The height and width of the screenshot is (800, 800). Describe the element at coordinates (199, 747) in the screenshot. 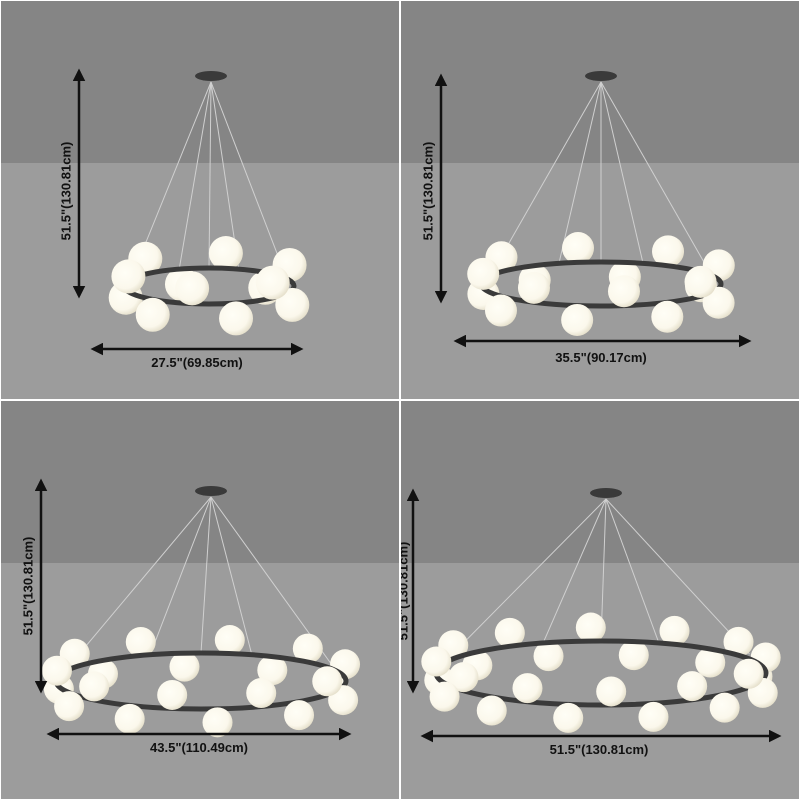

I see `width-label: 43.5"(110.49cm)` at that location.